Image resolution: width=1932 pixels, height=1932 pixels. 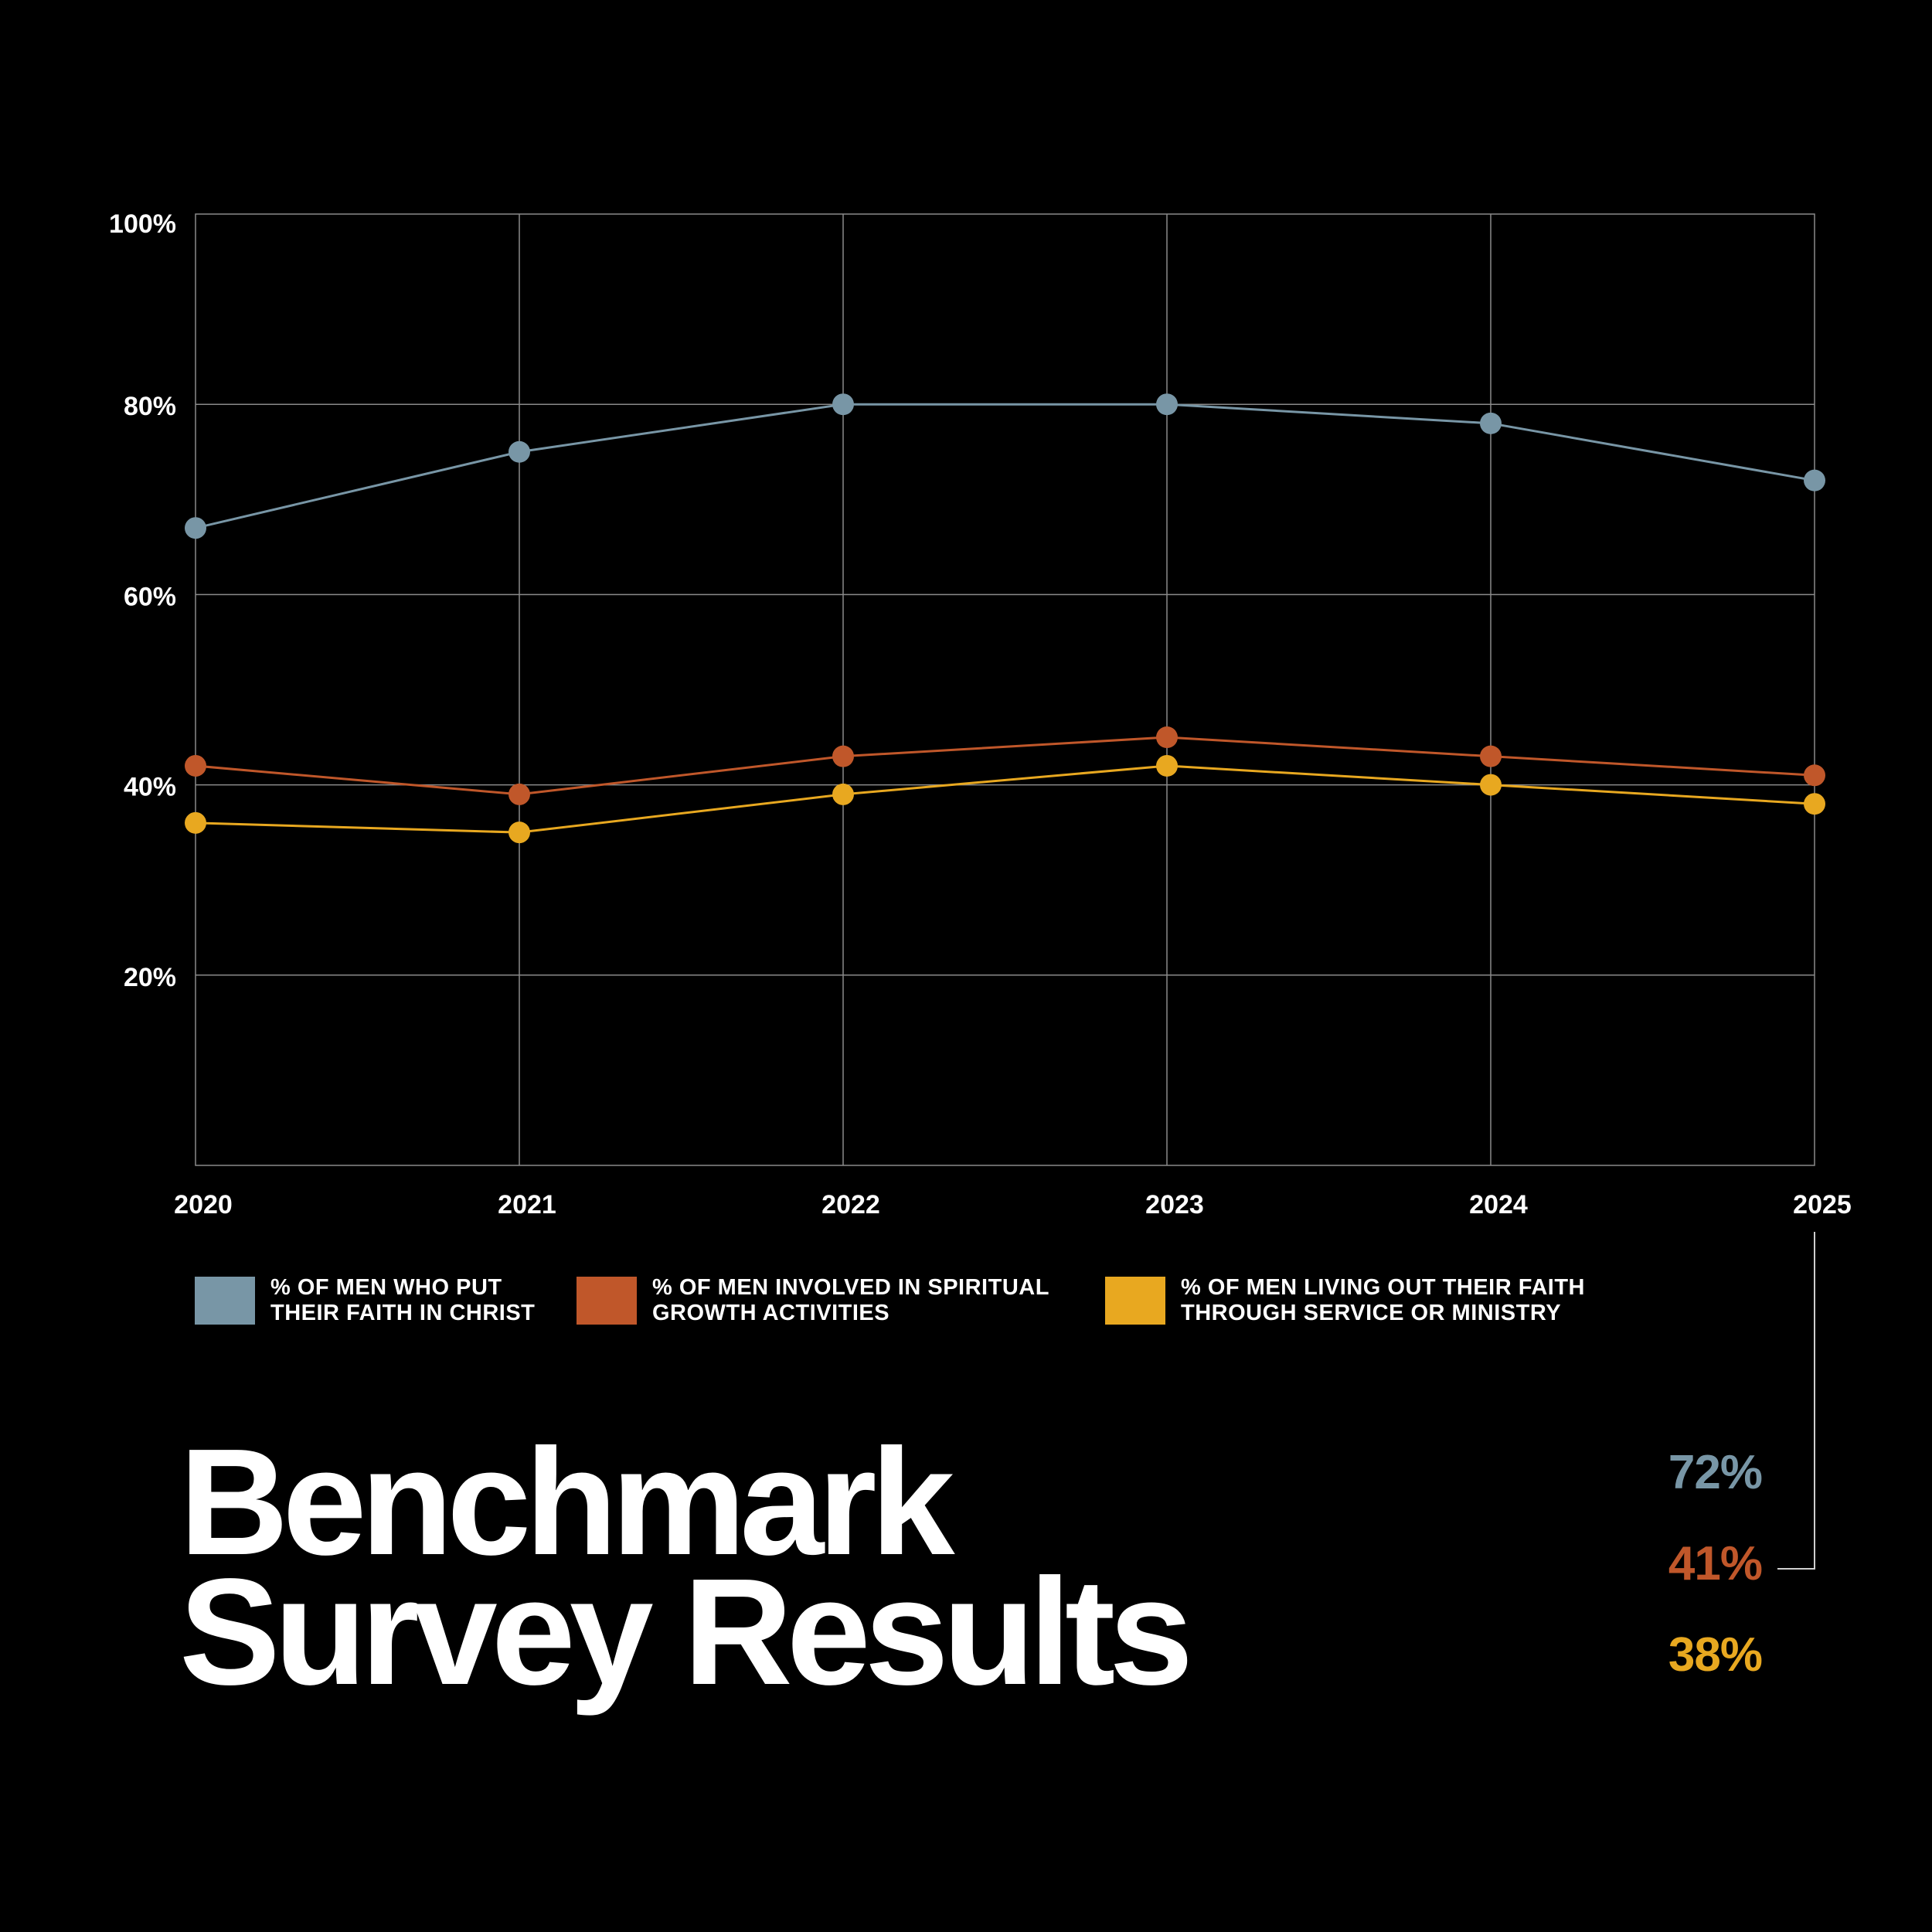 I want to click on legend-swatch-faith-in-christ, so click(x=225, y=1301).